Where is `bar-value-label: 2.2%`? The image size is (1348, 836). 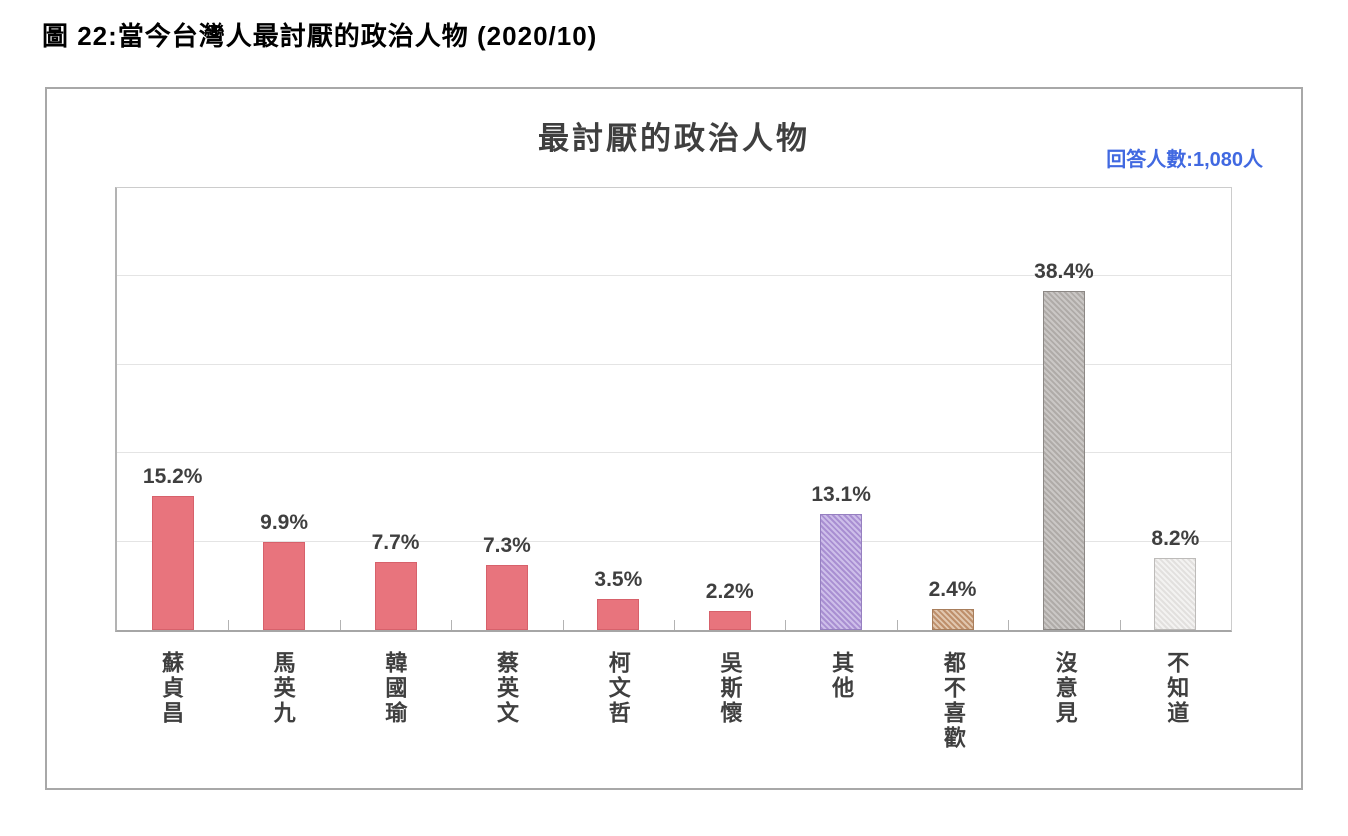
bar-value-label: 2.2% is located at coordinates (729, 591).